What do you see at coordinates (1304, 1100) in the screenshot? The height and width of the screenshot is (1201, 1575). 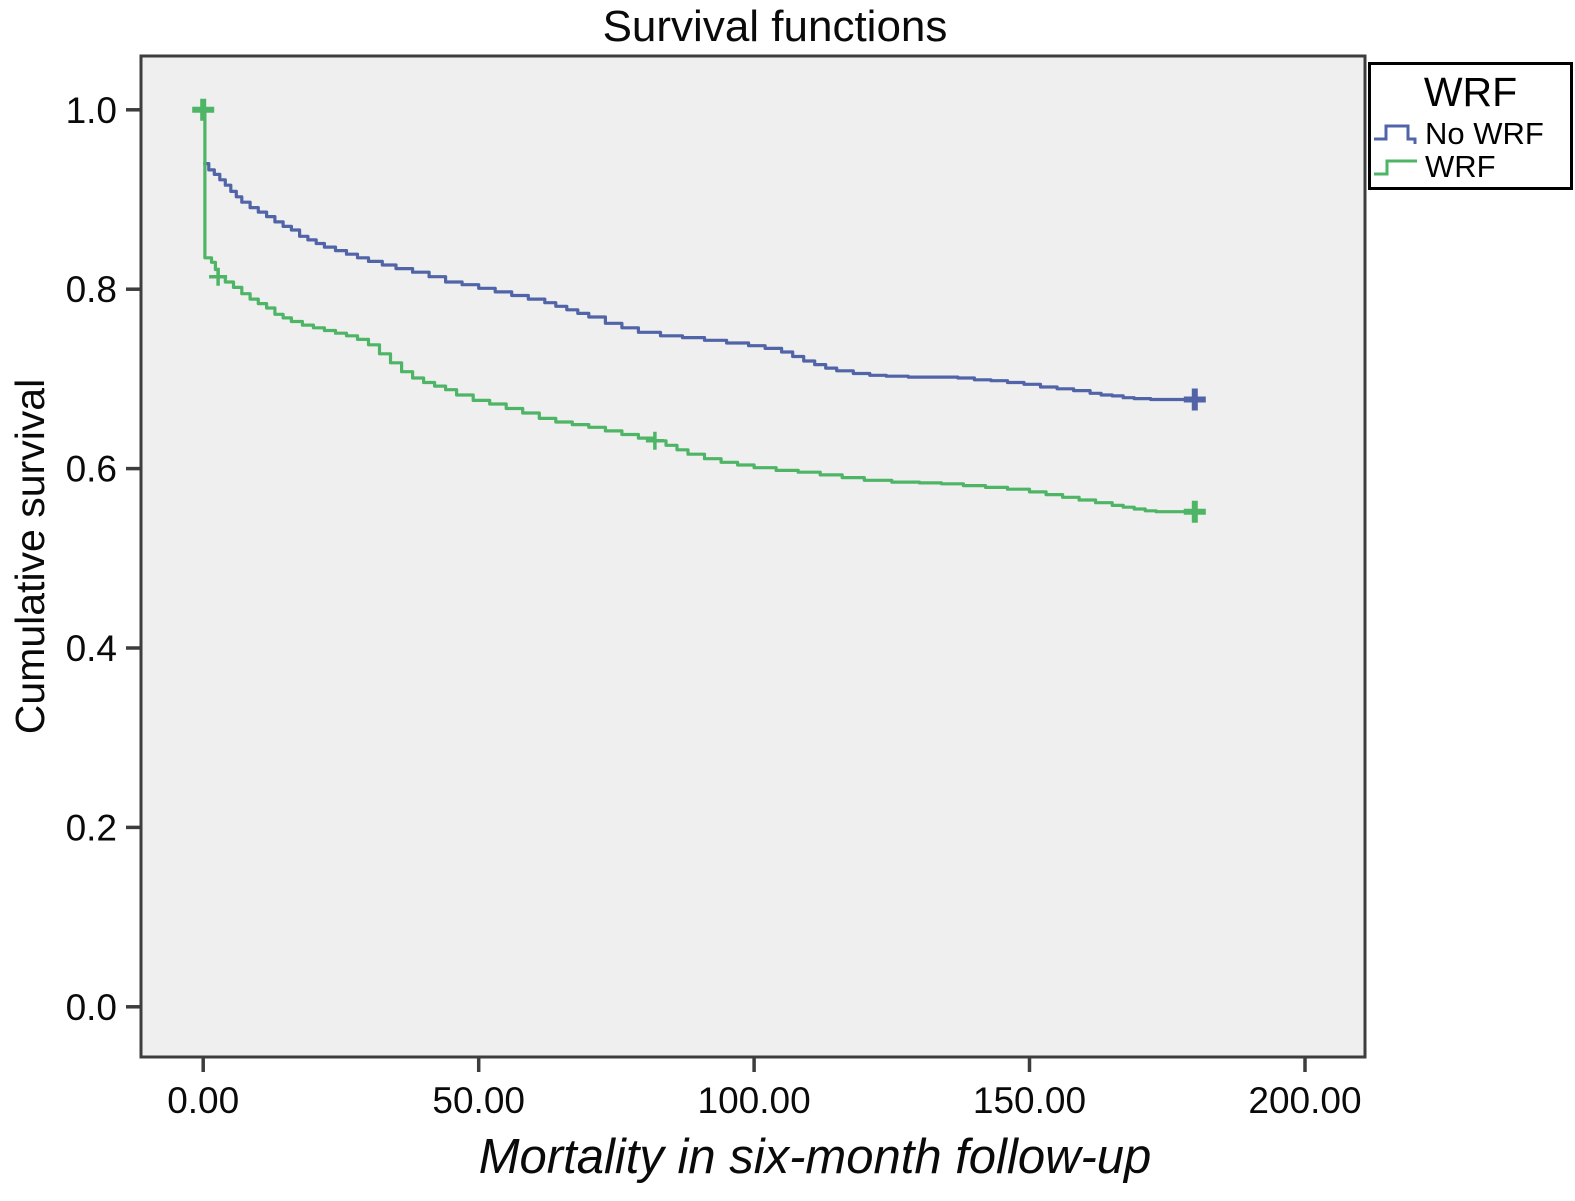 I see `x-tick-label: 200.00` at bounding box center [1304, 1100].